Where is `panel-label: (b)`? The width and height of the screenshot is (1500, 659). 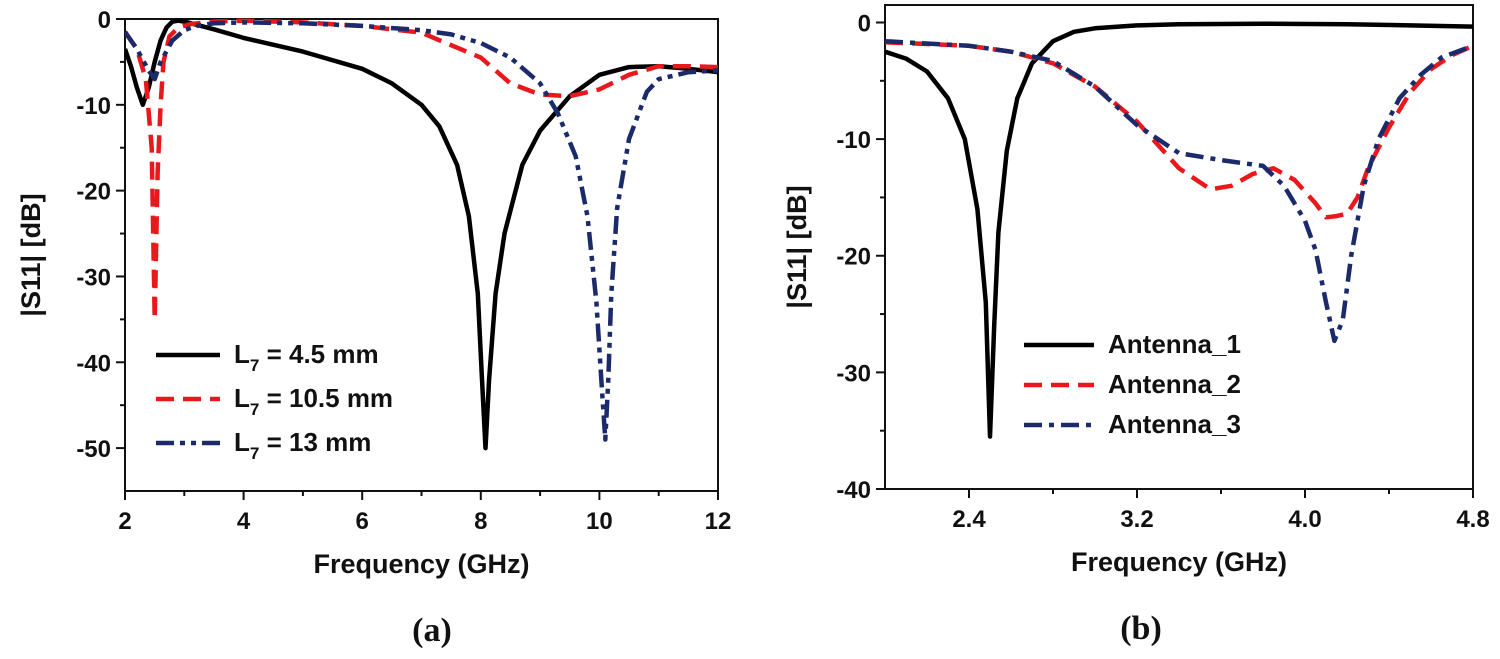
panel-label: (b) is located at coordinates (1141, 628).